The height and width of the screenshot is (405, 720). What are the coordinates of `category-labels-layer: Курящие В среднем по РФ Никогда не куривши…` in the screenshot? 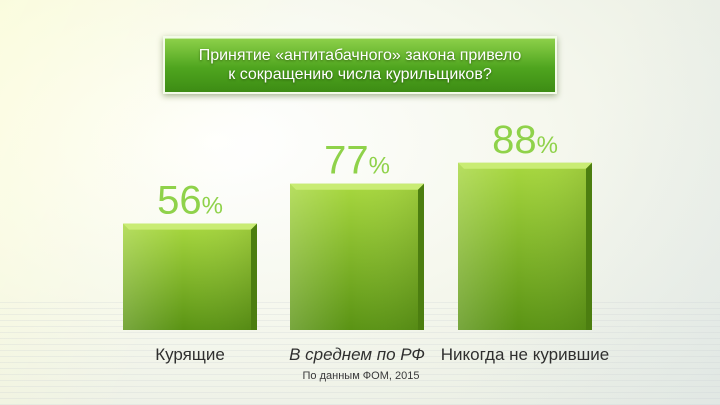 It's located at (382, 354).